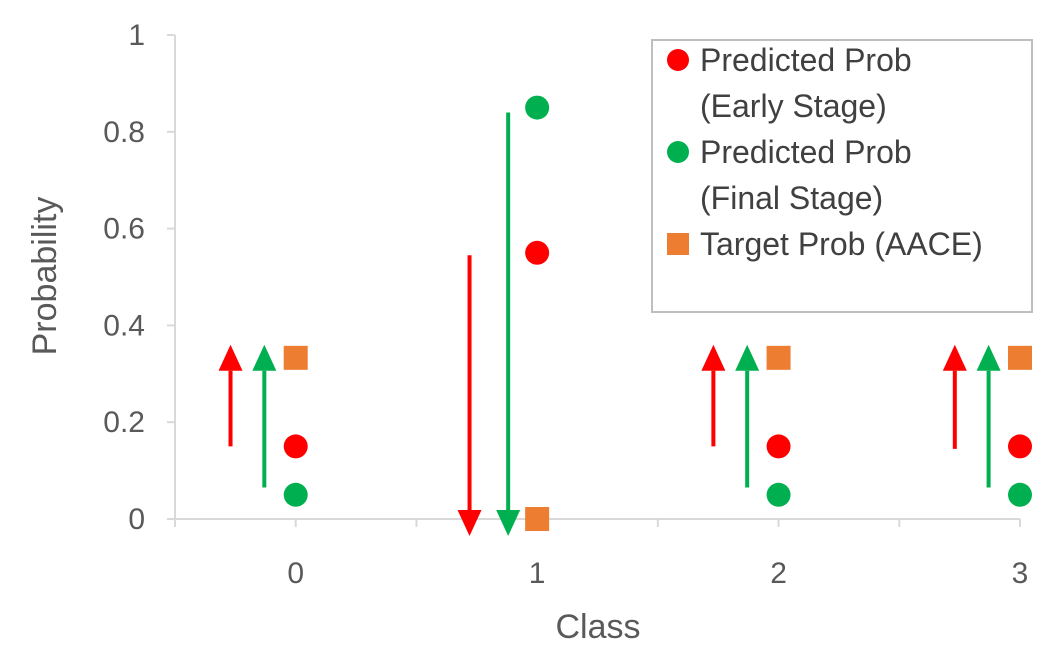 The width and height of the screenshot is (1059, 658). What do you see at coordinates (124, 325) in the screenshot?
I see `y-tick-label: 0.4` at bounding box center [124, 325].